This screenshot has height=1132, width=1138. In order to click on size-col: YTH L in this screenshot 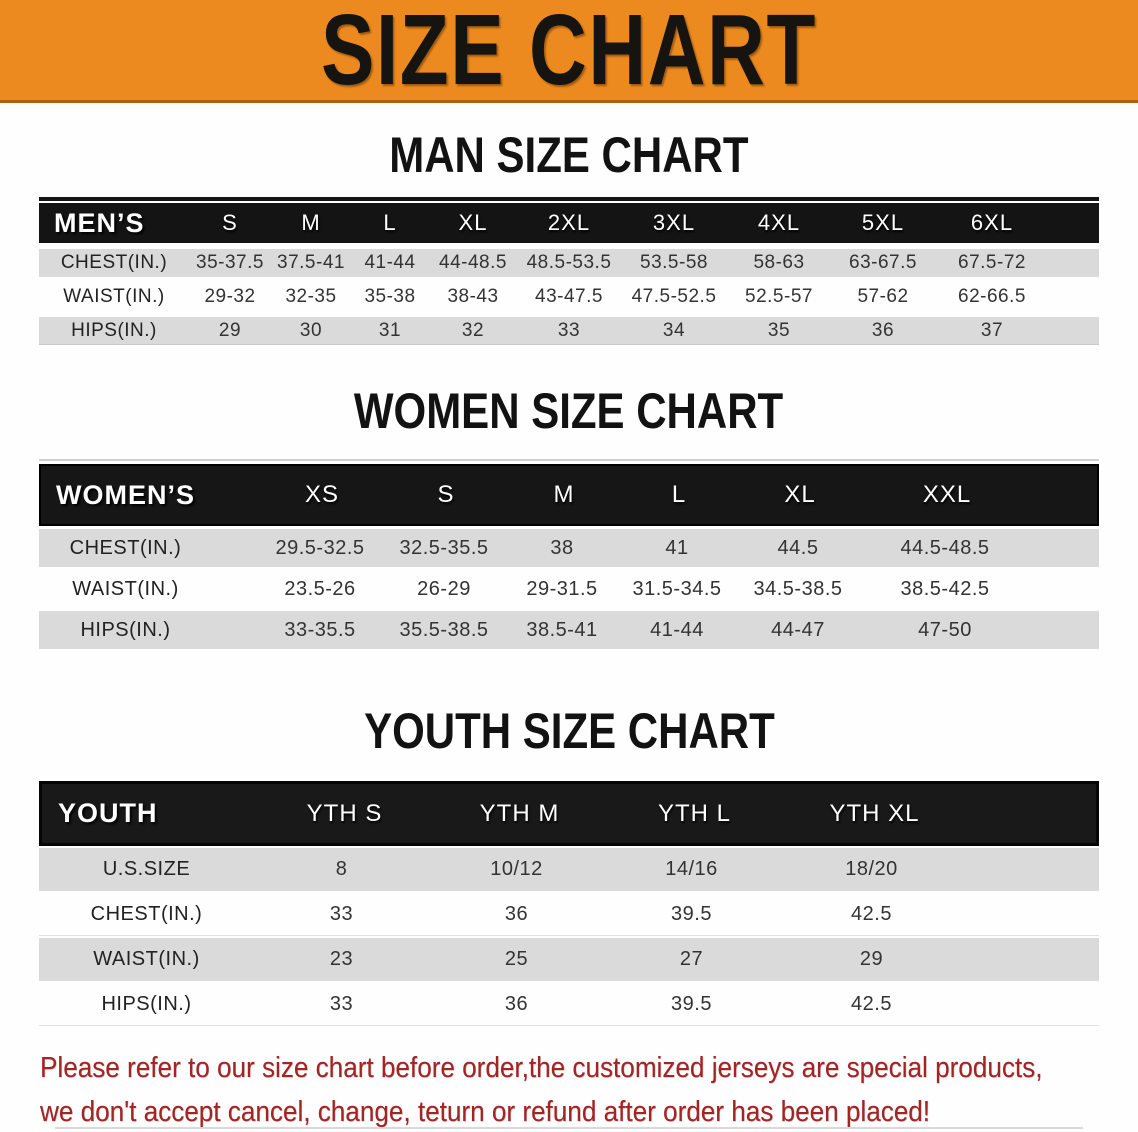, I will do `click(694, 813)`.